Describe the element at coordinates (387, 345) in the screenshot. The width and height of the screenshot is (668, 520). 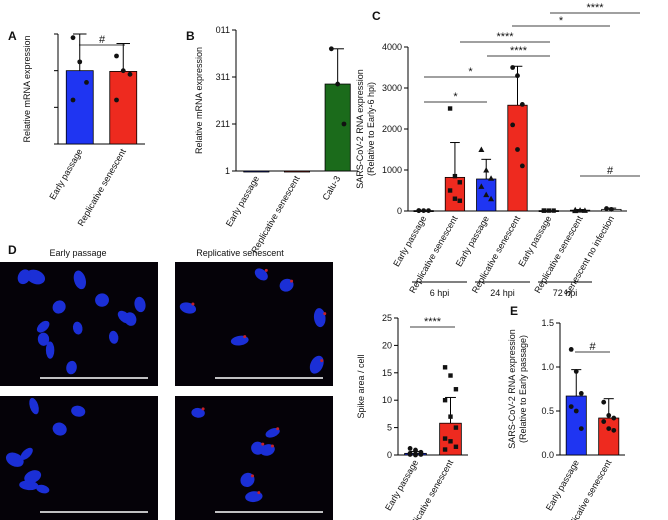
I see `y-tick-label: 20` at that location.